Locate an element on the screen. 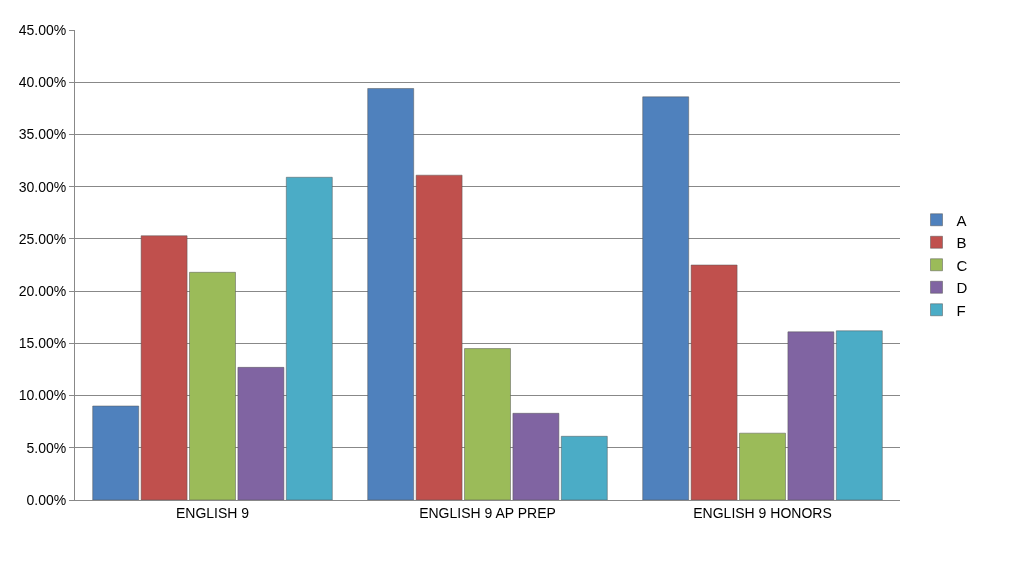 The height and width of the screenshot is (580, 1010). x-tick-label: ENGLISH 9 is located at coordinates (212, 512).